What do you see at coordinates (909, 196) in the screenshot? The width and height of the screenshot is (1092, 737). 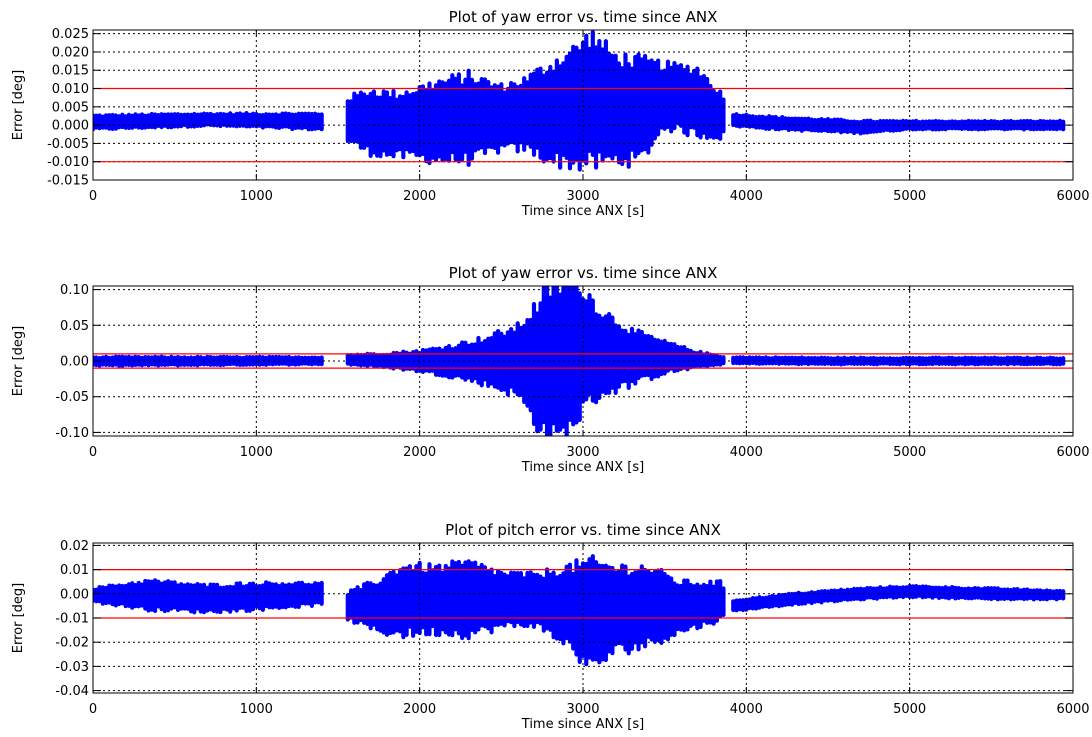 I see `panel-1-x-tick-label: 5000` at bounding box center [909, 196].